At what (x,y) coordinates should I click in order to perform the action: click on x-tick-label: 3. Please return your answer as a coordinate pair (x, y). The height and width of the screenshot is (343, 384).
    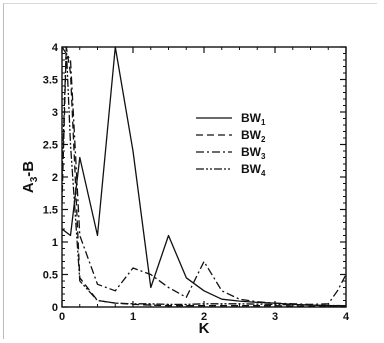
    Looking at the image, I should click on (275, 317).